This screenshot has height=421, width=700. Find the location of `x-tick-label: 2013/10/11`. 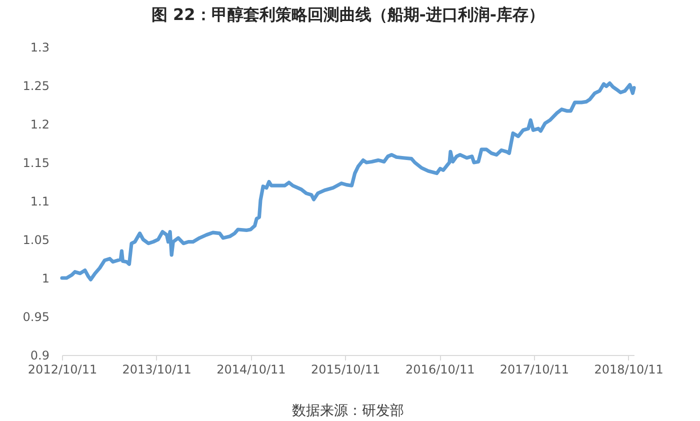

x-tick-label: 2013/10/11 is located at coordinates (157, 369).